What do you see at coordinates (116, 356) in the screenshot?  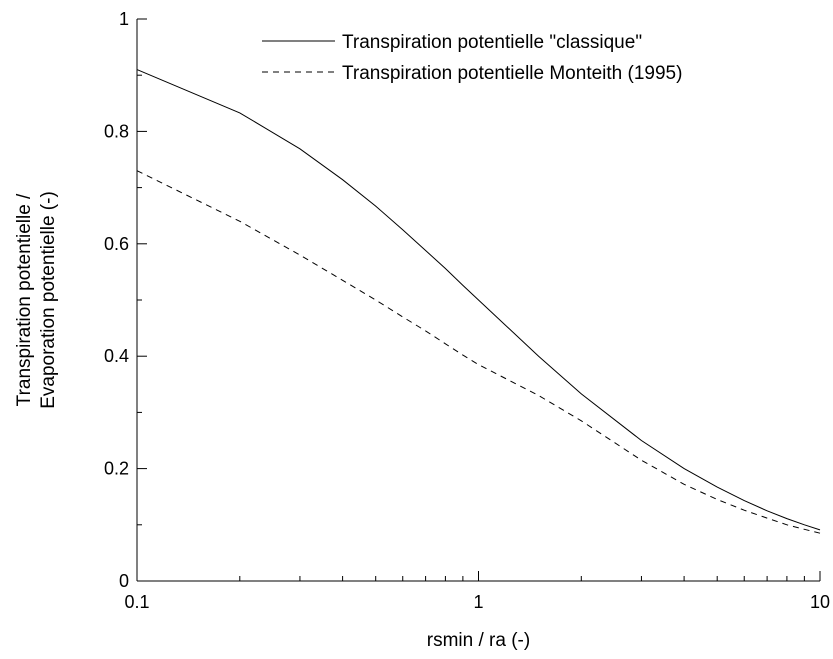 I see `y-tick-label: 0.4` at bounding box center [116, 356].